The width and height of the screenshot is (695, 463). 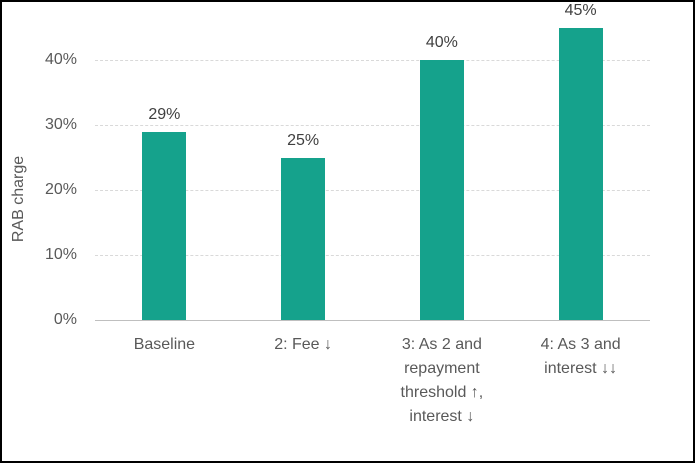 I want to click on y-tick-label: 40%, so click(x=60, y=59).